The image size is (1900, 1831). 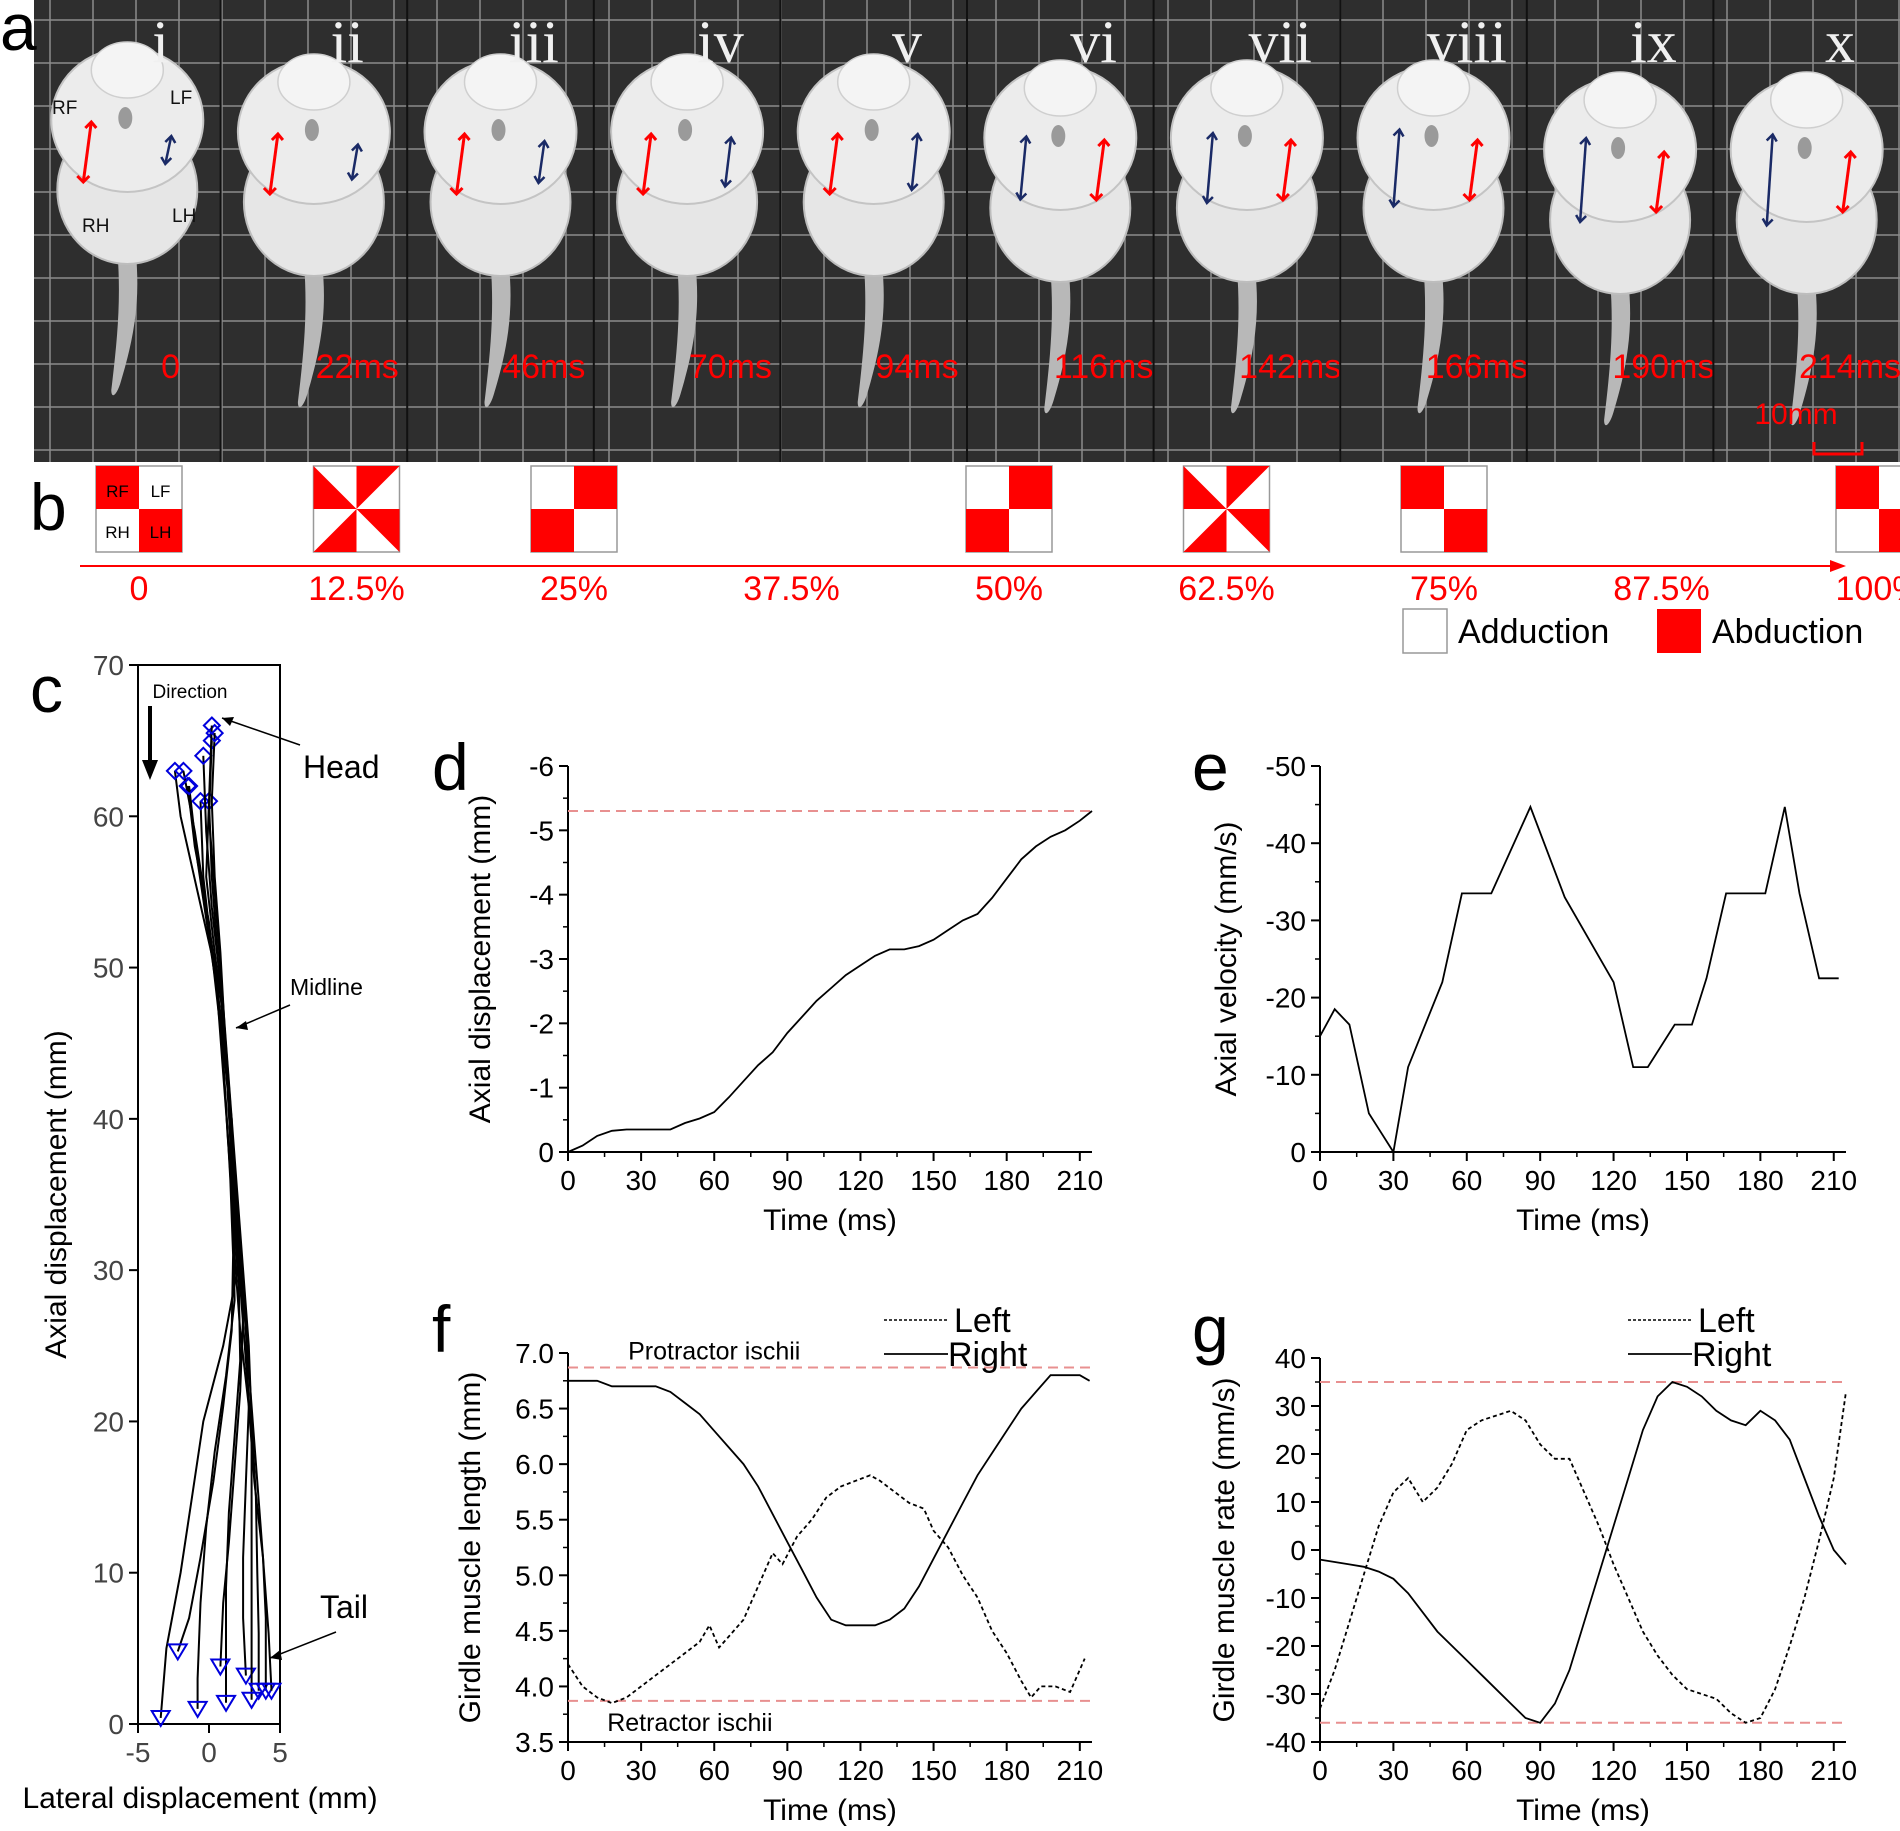 I want to click on y-tick-label: 5.5, so click(x=534, y=1520).